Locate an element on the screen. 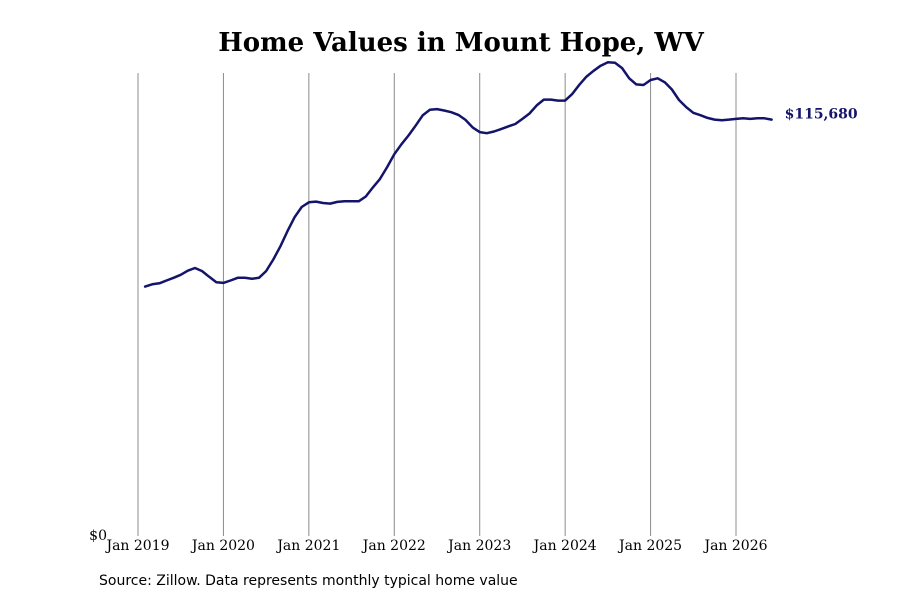 This screenshot has width=900, height=600. x-tick-label: Jan 2024 is located at coordinates (564, 546).